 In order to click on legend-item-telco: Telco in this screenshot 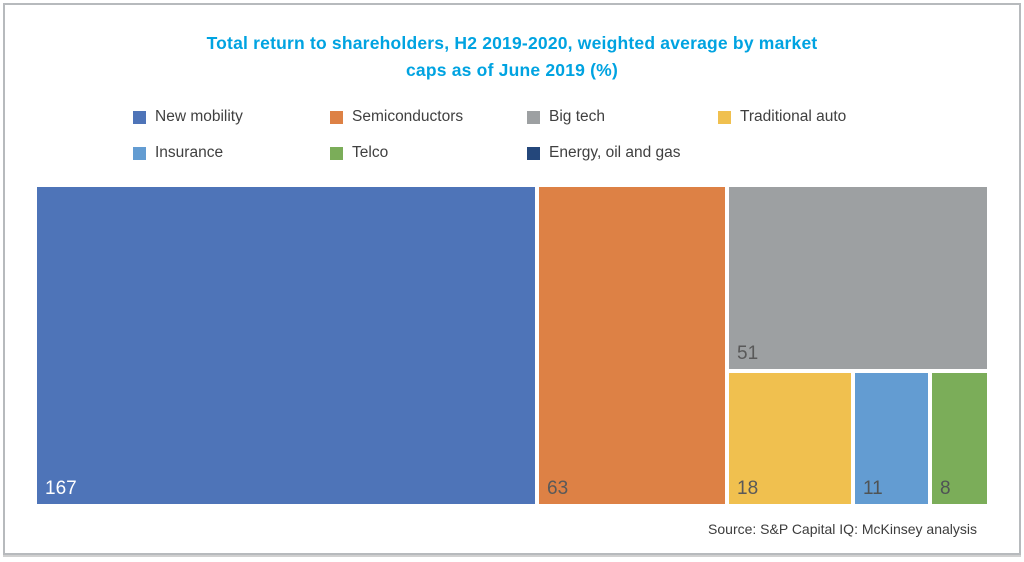, I will do `click(359, 153)`.